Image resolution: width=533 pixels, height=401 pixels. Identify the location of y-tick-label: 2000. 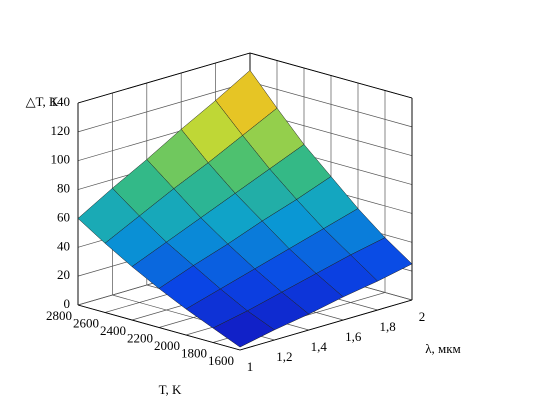
(167, 345).